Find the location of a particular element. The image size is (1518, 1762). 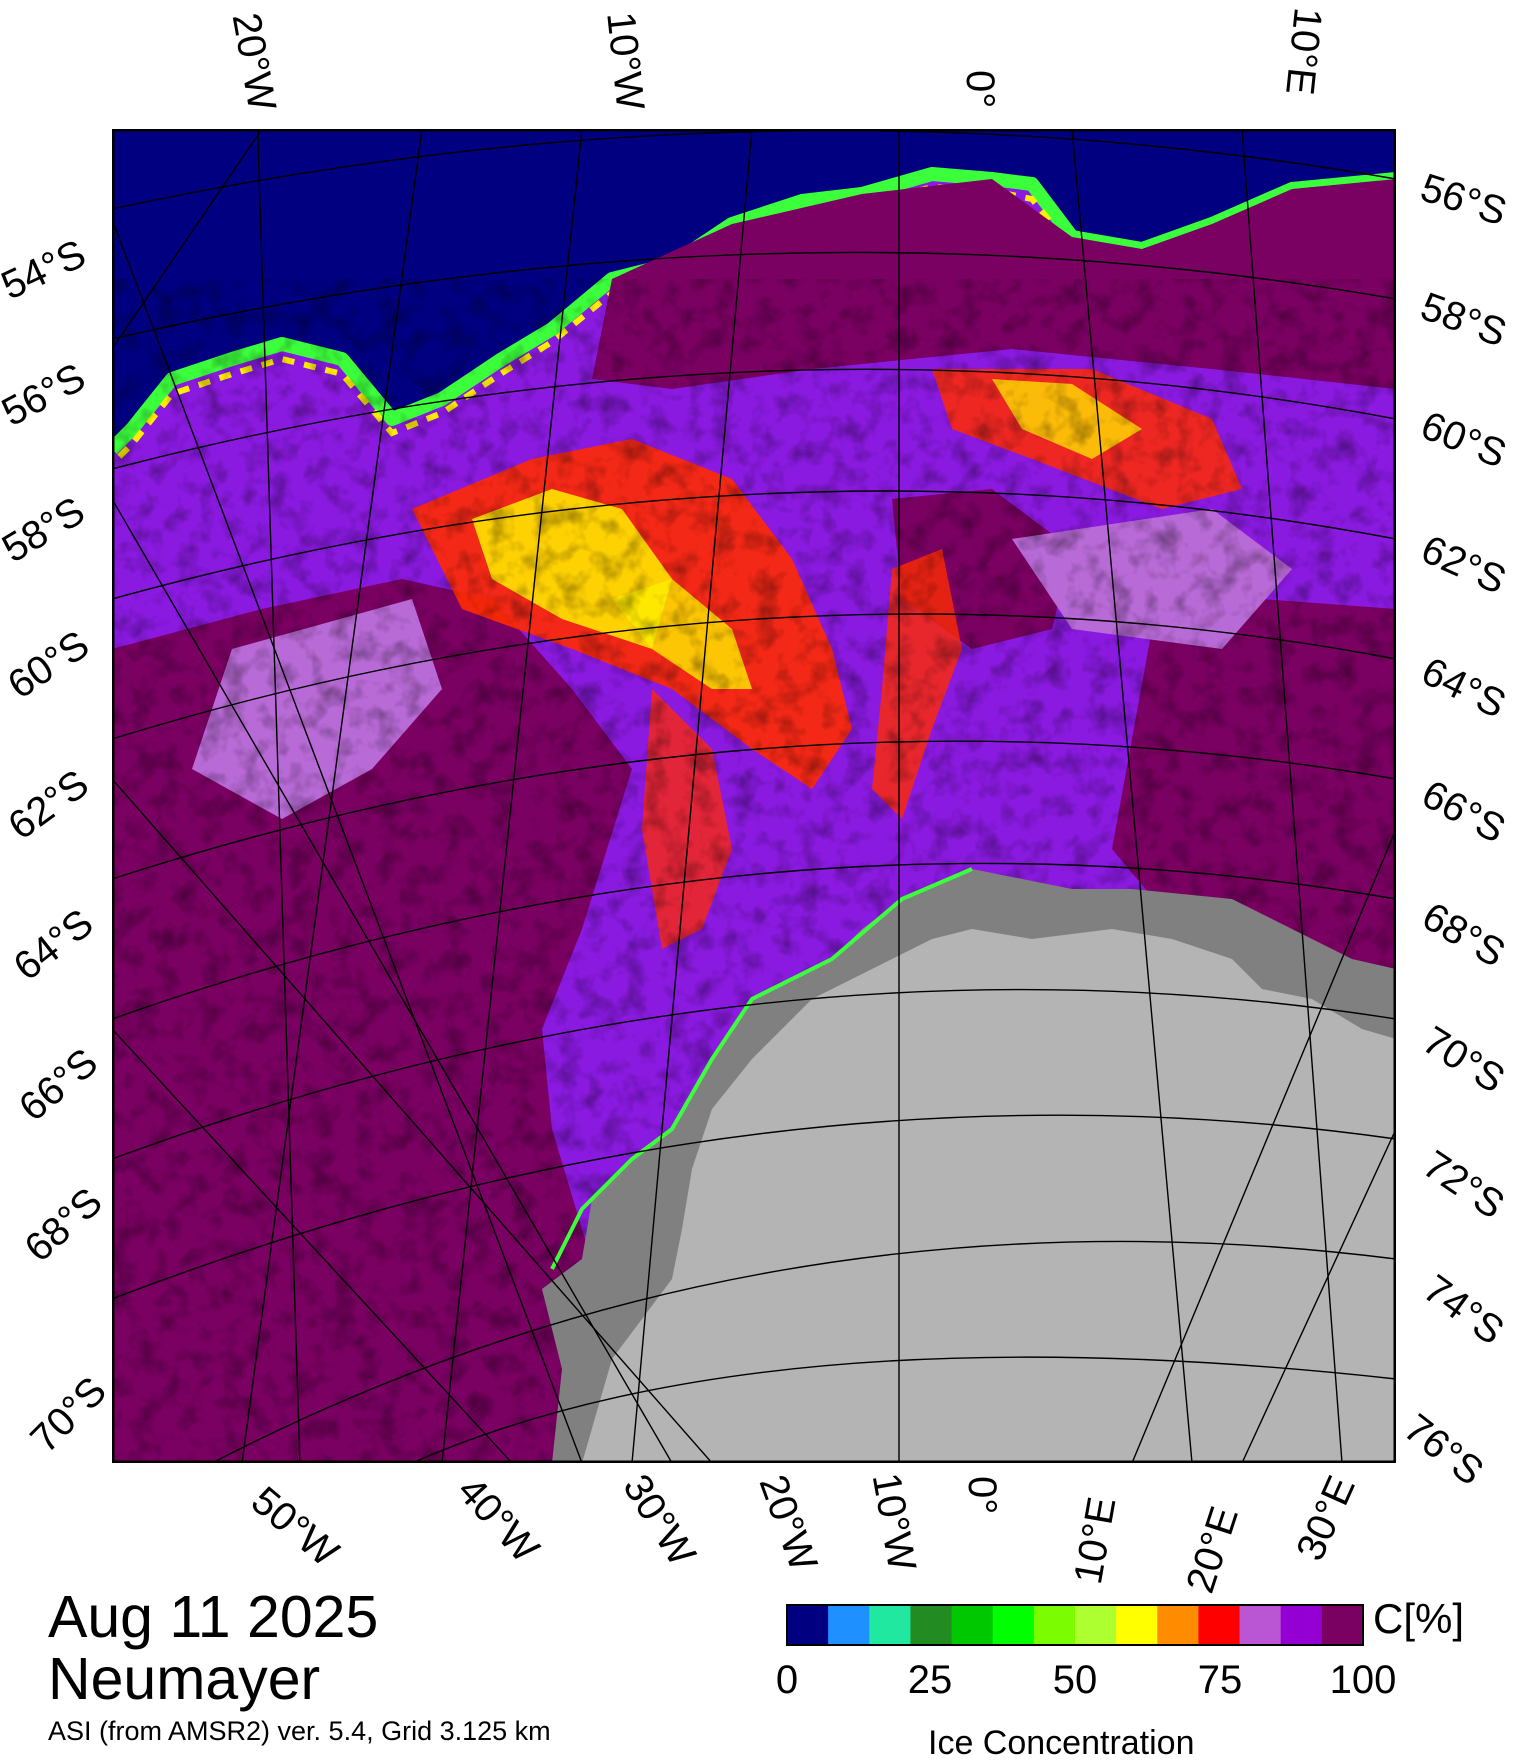

lon-label-bottom: 0° is located at coordinates (982, 1495).